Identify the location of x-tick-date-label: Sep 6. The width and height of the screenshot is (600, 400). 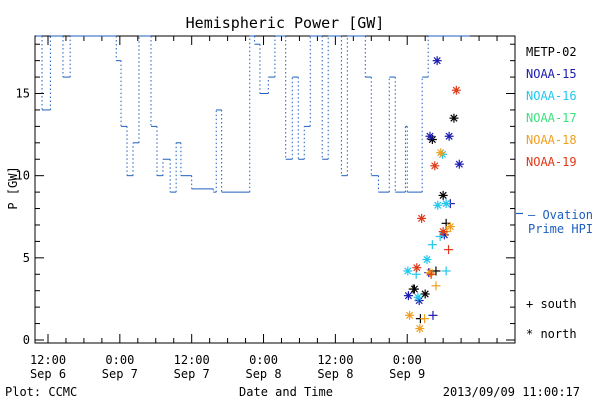
(48, 374).